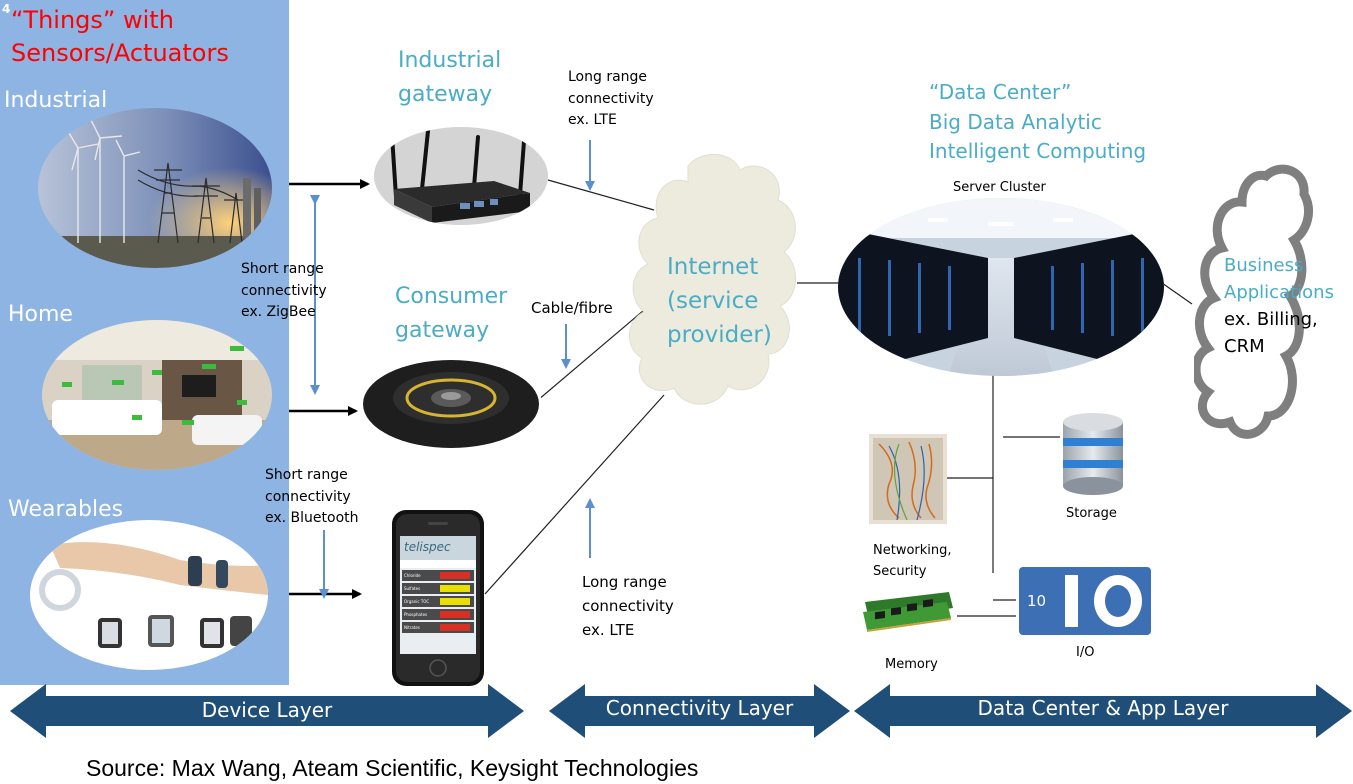 The height and width of the screenshot is (784, 1353). What do you see at coordinates (56, 100) in the screenshot?
I see `category-industrial: Industrial` at bounding box center [56, 100].